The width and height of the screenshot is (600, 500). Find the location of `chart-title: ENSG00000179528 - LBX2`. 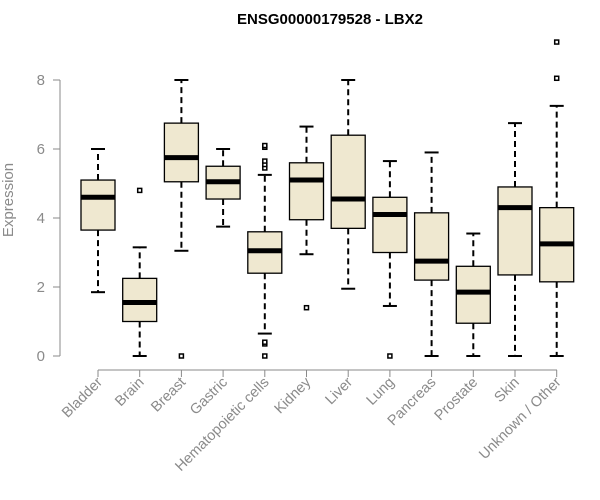

chart-title: ENSG00000179528 - LBX2 is located at coordinates (330, 19).